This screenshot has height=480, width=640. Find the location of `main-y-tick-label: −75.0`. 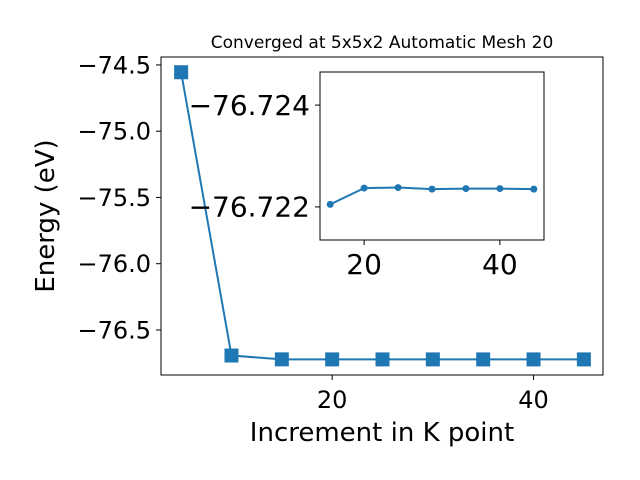

main-y-tick-label: −75.0 is located at coordinates (114, 132).